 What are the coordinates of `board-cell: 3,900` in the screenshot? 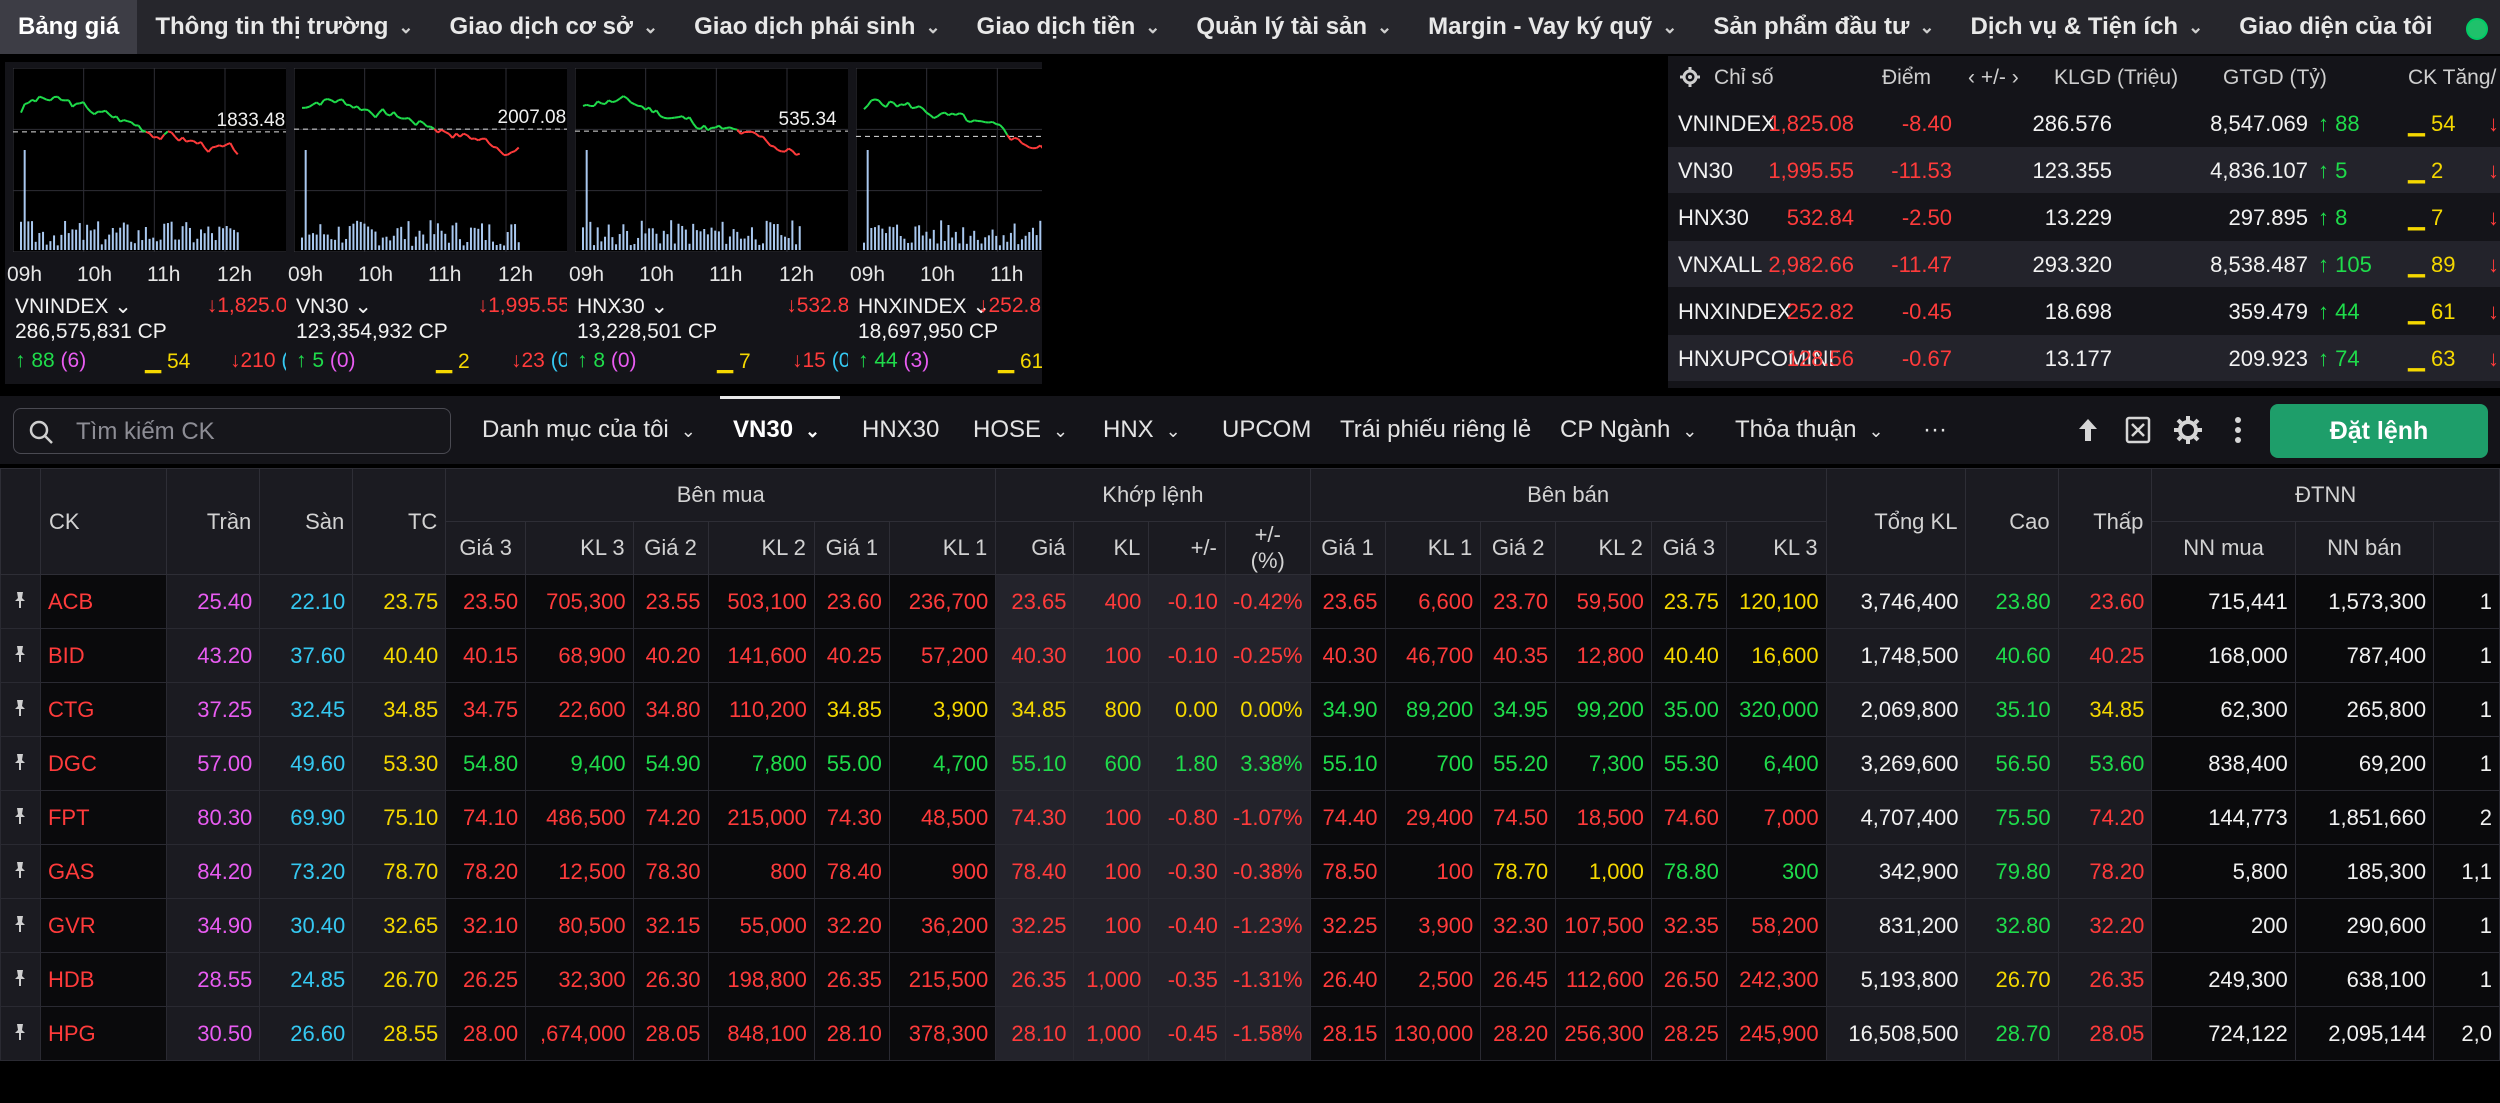 It's located at (942, 709).